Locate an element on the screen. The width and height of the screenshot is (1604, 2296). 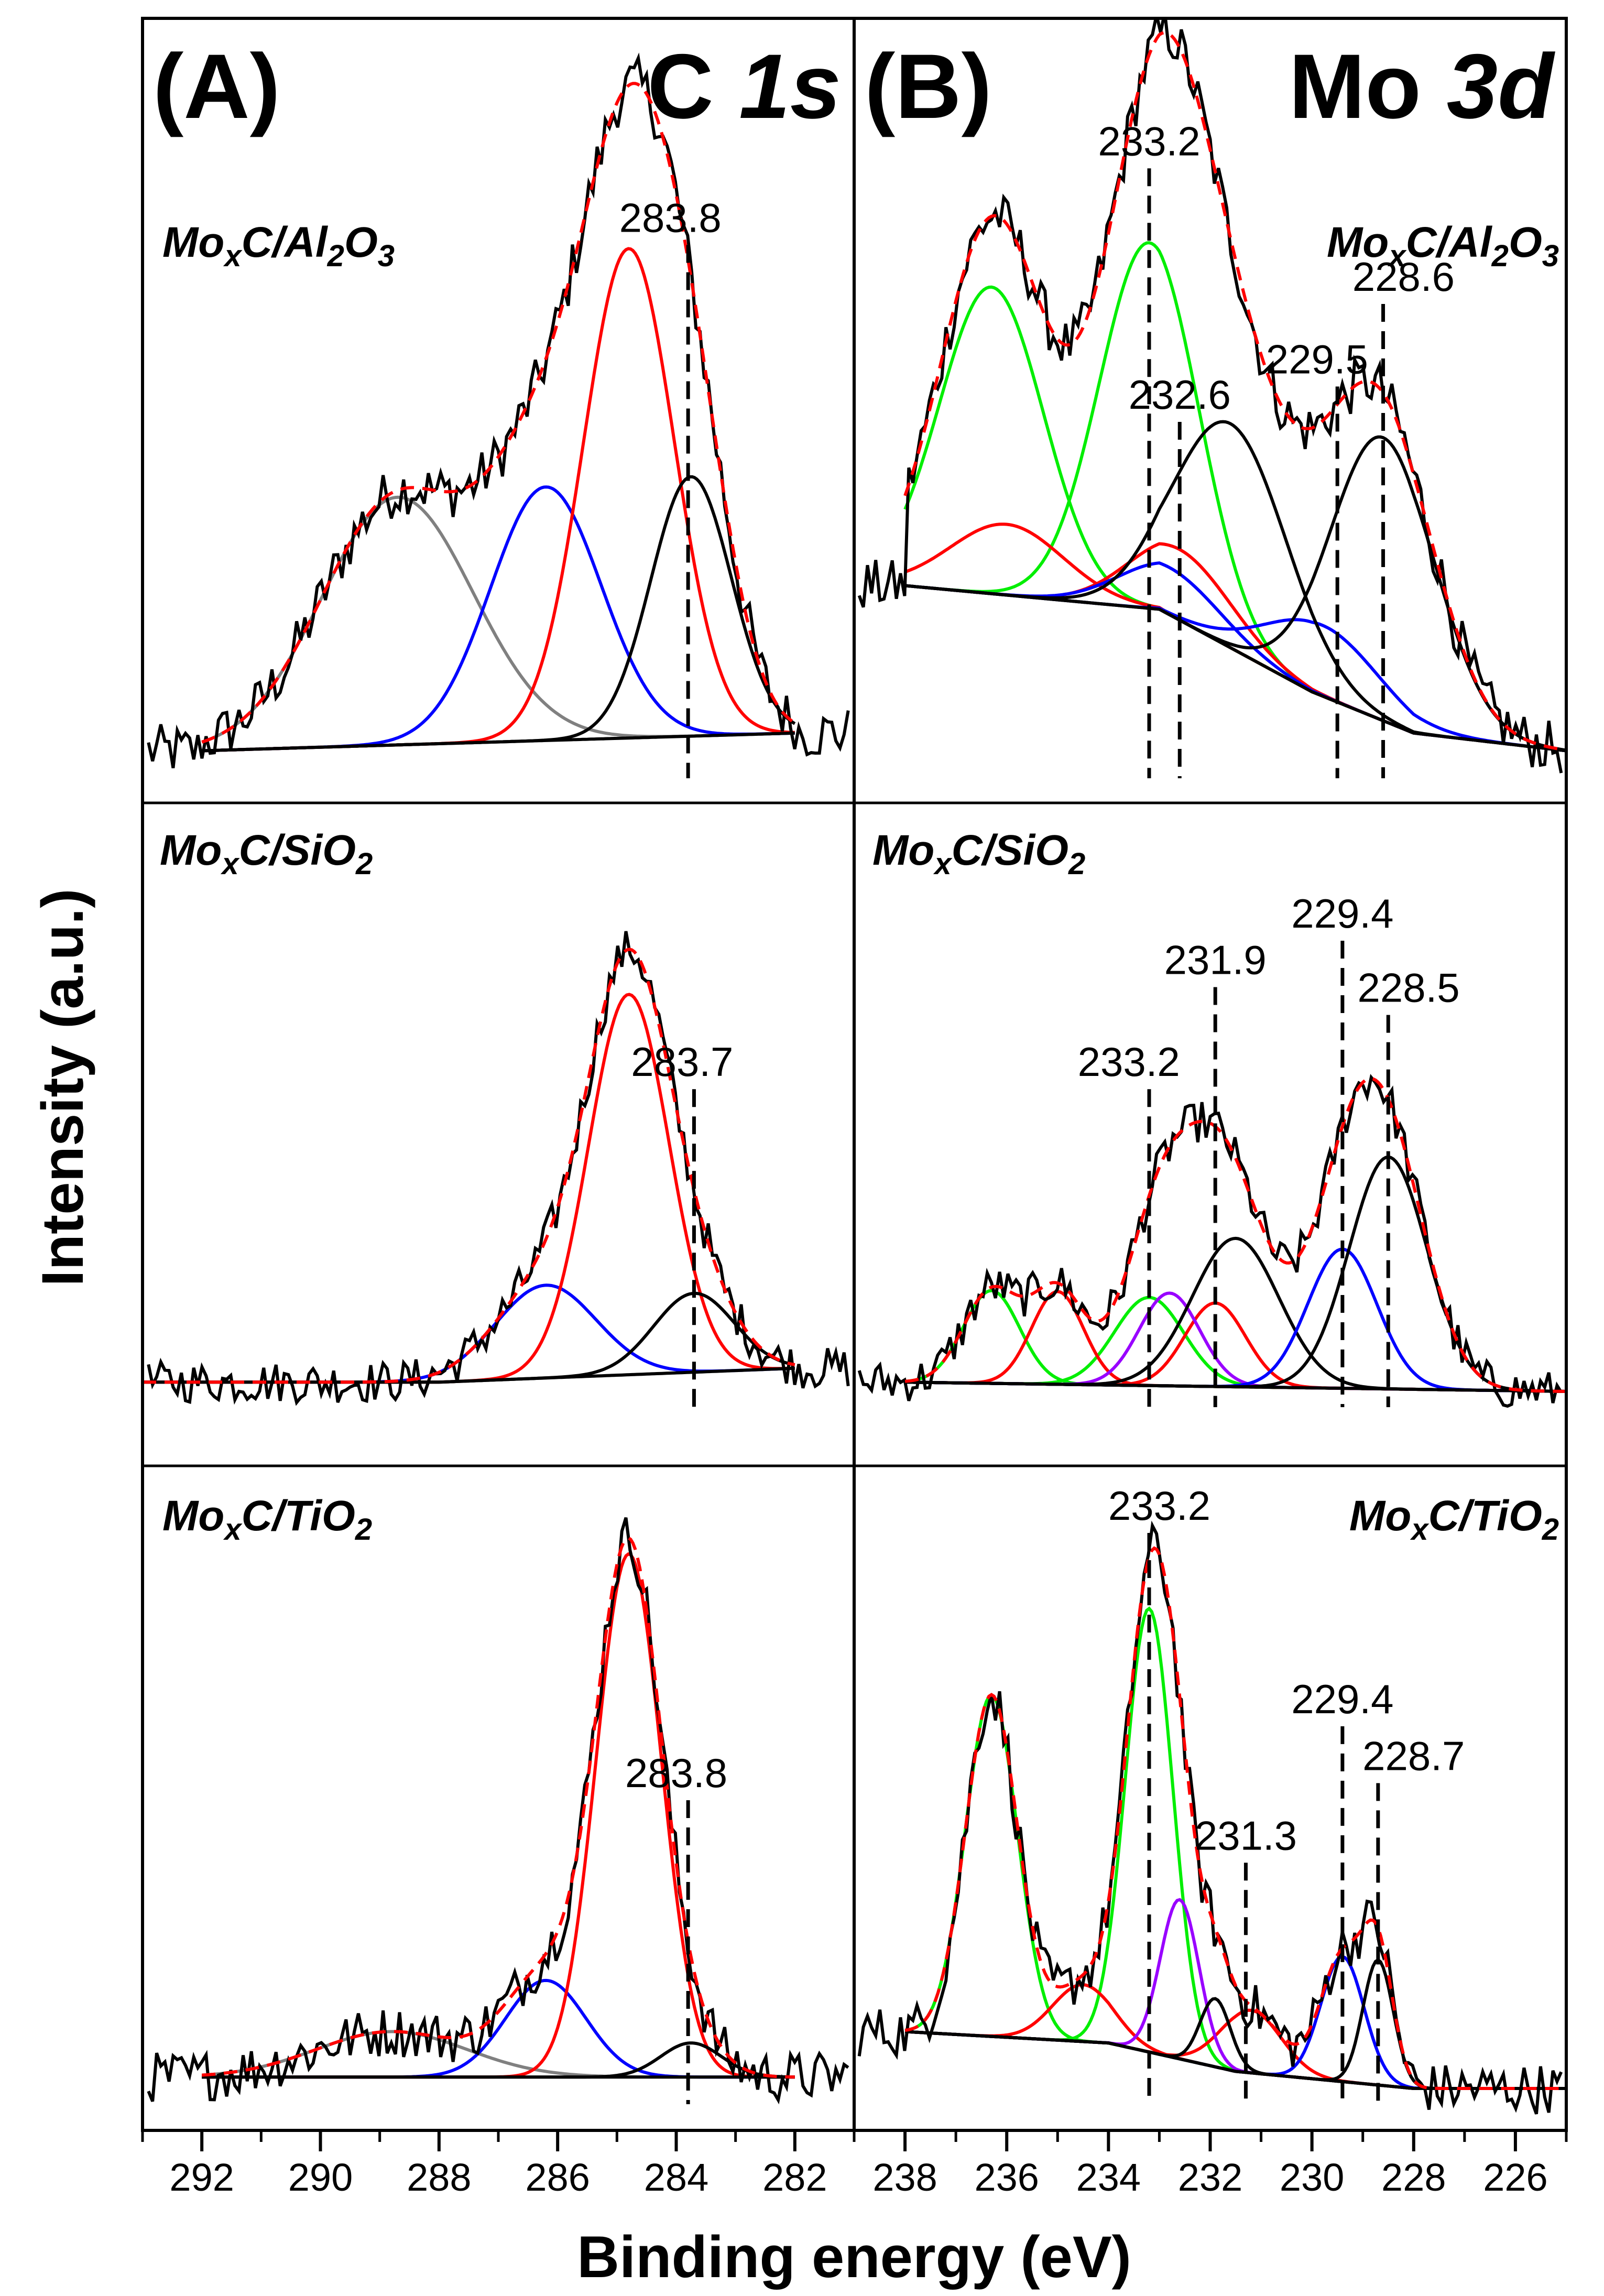
sample-b-row2-support: C/SiO is located at coordinates (1010, 850).